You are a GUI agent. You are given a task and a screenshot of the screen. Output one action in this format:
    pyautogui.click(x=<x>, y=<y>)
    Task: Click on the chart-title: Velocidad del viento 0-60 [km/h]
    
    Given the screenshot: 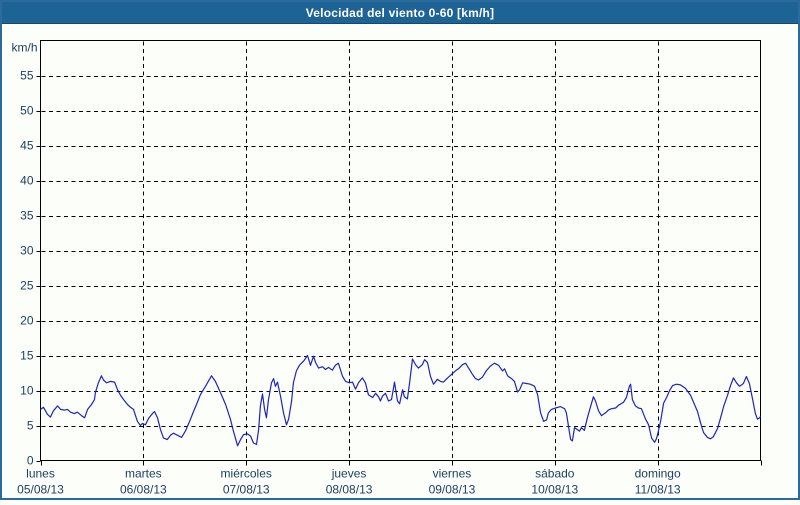 What is the action you would take?
    pyautogui.click(x=400, y=12)
    